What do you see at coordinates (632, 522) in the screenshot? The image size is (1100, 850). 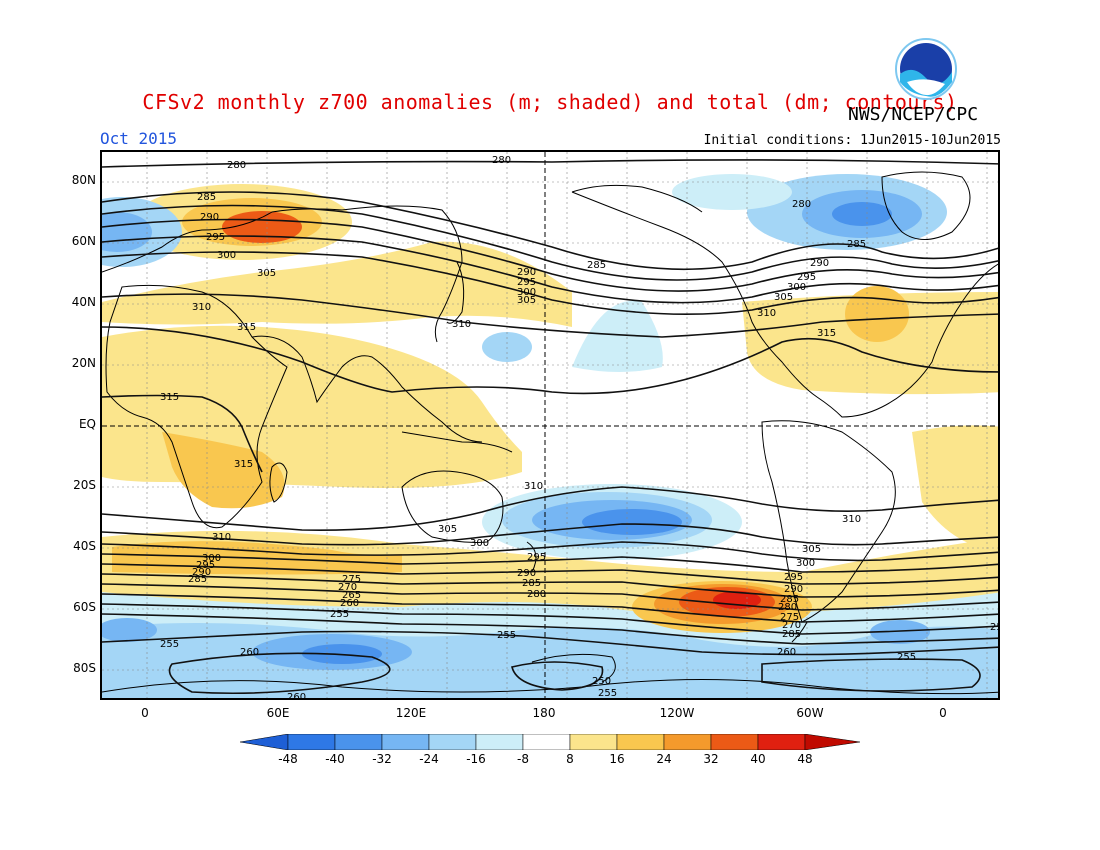 I see `anomaly-south-pacific-low-core` at bounding box center [632, 522].